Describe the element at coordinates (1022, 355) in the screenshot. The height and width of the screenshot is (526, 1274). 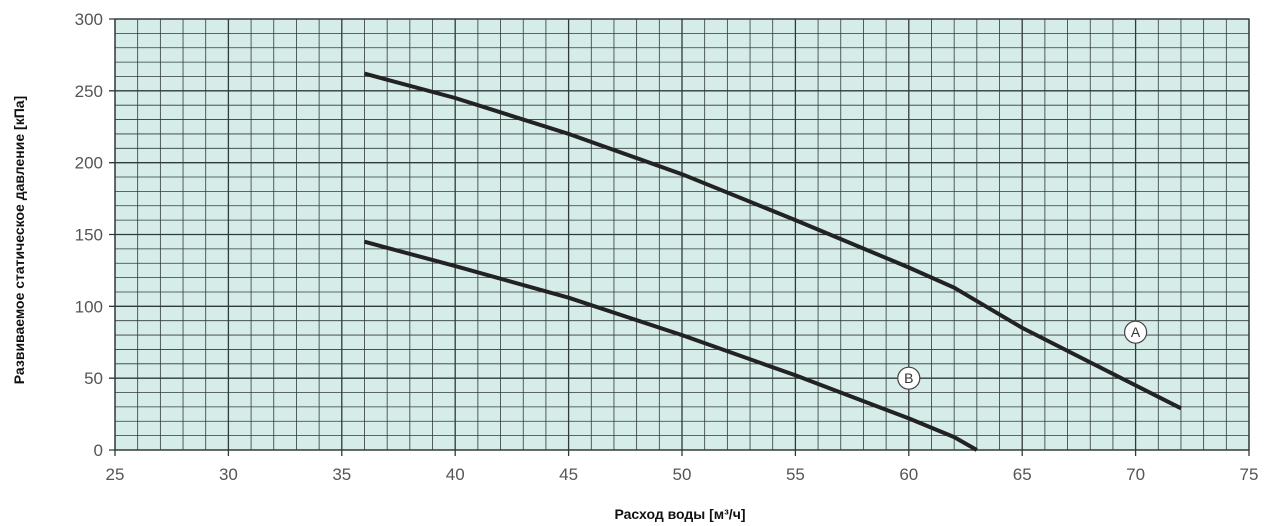
I see `series-labels: AB` at that location.